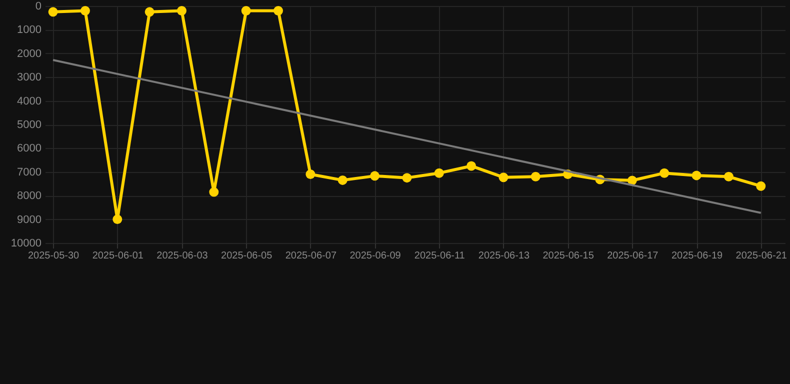  Describe the element at coordinates (633, 256) in the screenshot. I see `x-tick-label: 2025-06-17` at that location.